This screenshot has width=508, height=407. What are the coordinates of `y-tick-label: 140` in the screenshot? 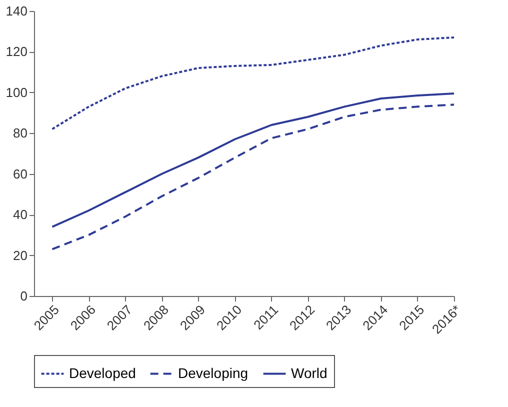 It's located at (17, 11).